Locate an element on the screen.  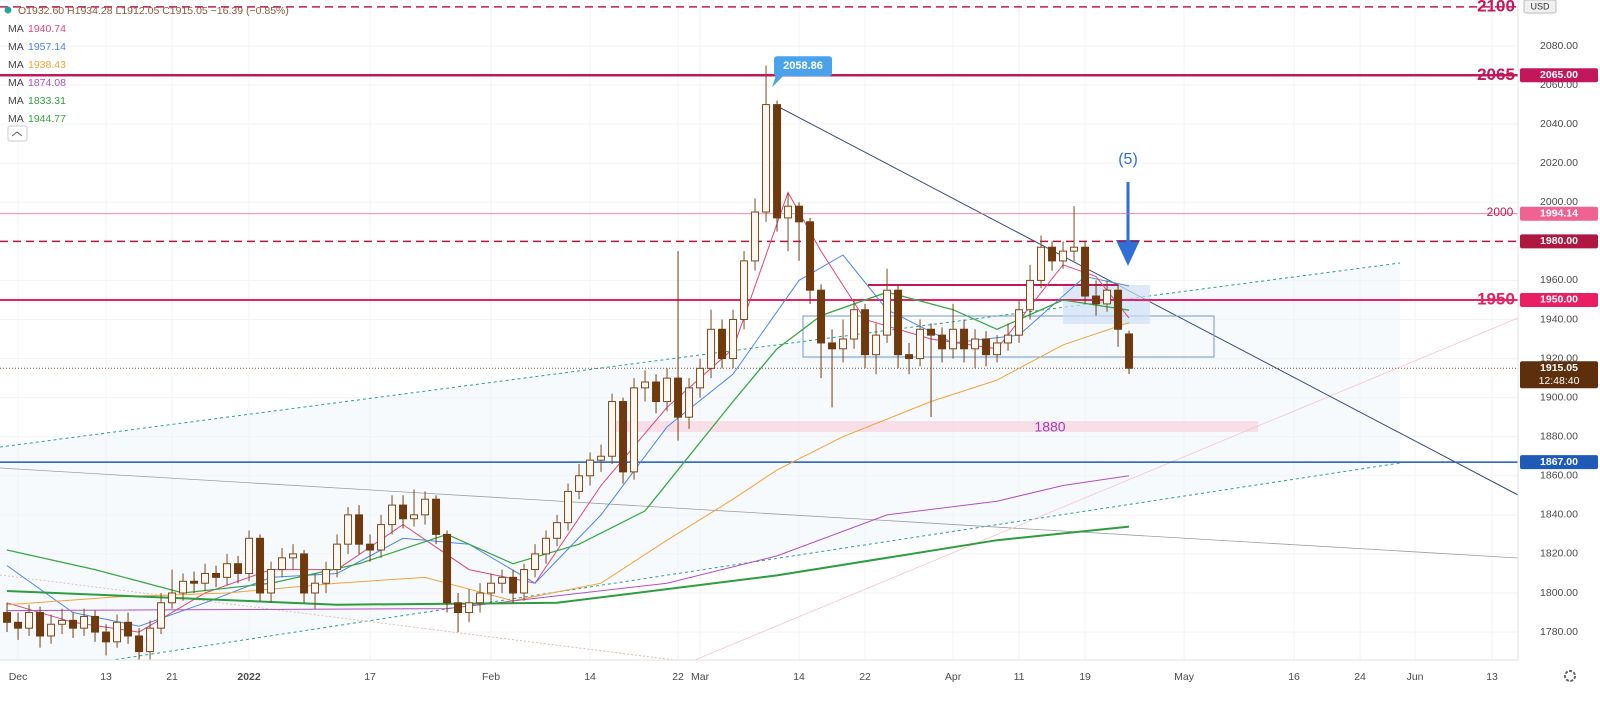
price-tag-text: 2065.00 is located at coordinates (1559, 75).